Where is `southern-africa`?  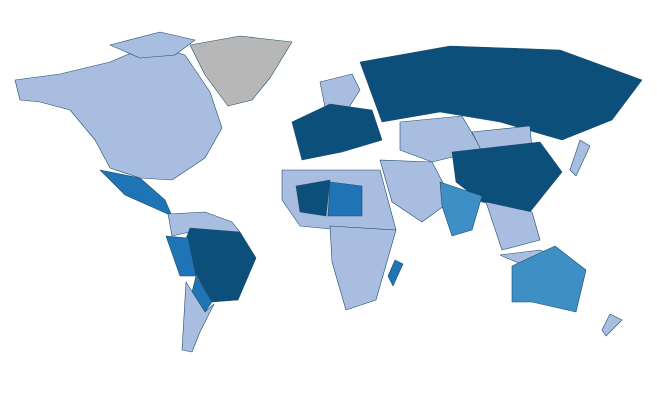
southern-africa is located at coordinates (363, 268).